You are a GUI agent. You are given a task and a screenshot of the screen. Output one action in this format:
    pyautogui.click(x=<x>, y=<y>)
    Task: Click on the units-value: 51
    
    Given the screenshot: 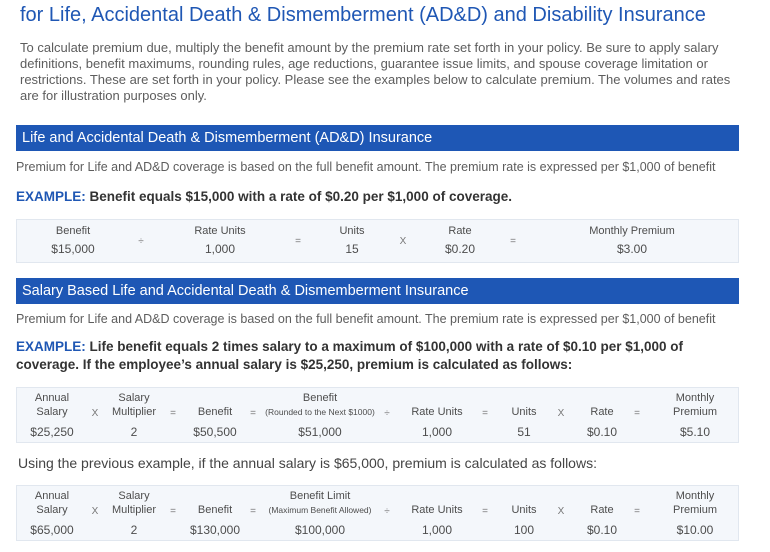 What is the action you would take?
    pyautogui.click(x=524, y=432)
    